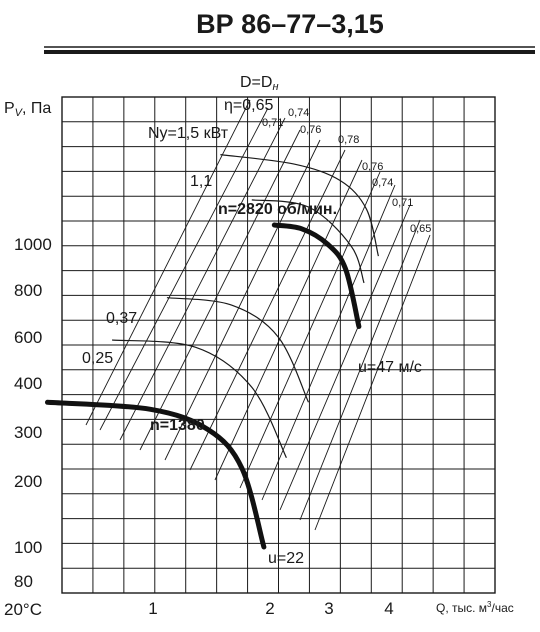  Describe the element at coordinates (28, 432) in the screenshot. I see `y-tick-label: 300` at that location.